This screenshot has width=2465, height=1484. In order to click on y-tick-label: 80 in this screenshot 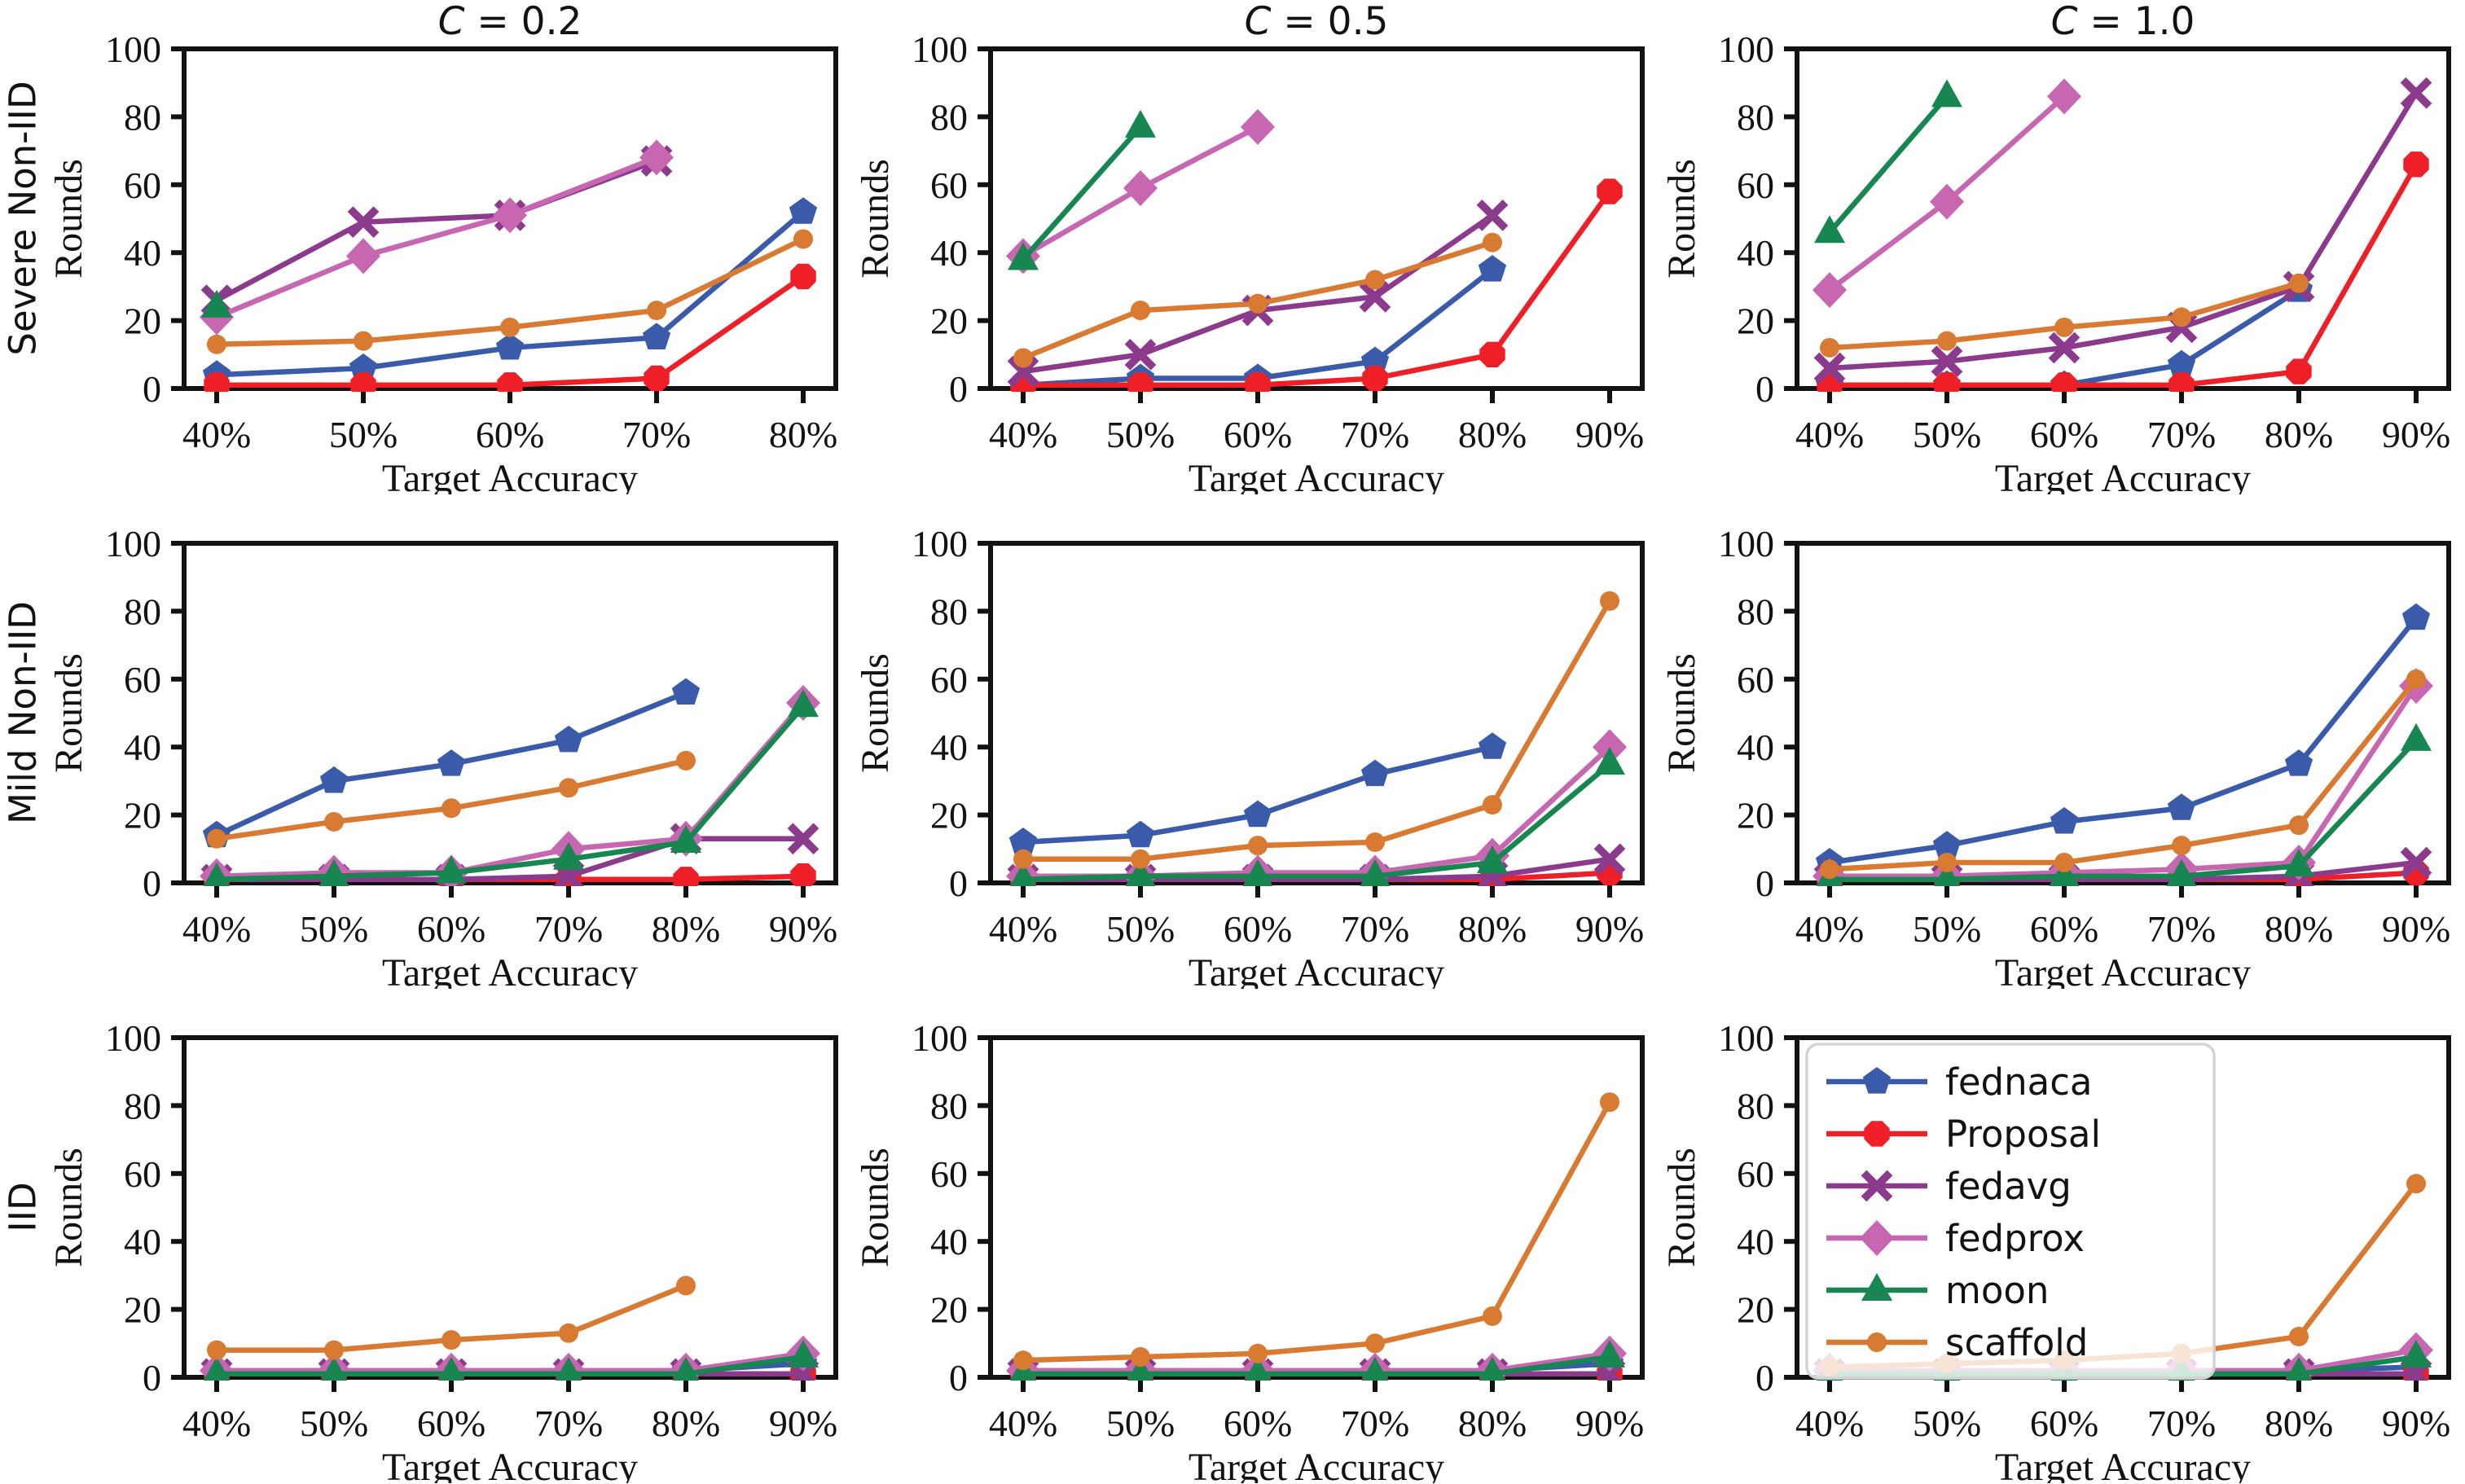, I will do `click(949, 1105)`.